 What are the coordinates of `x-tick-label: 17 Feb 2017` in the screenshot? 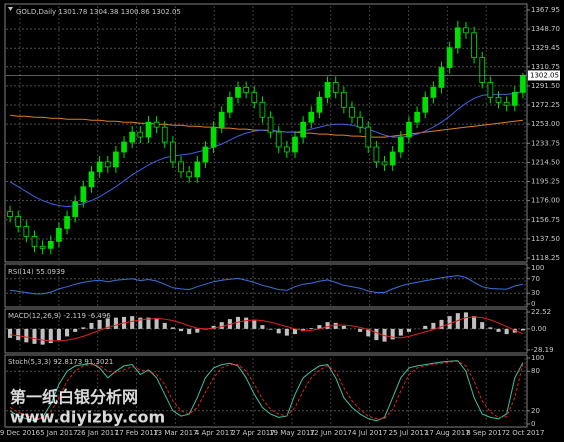 It's located at (137, 433).